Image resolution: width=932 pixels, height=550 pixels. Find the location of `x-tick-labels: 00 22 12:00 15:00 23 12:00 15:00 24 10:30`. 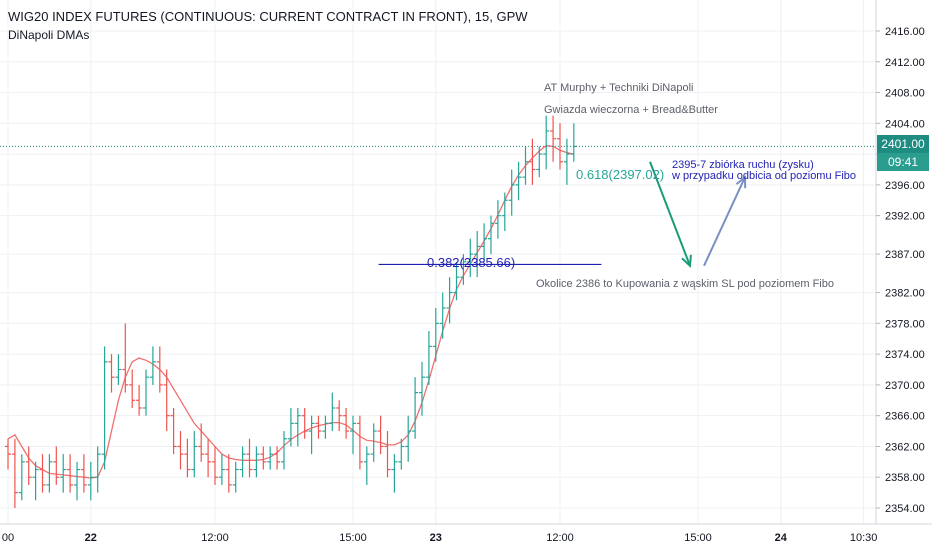

x-tick-labels: 00 22 12:00 15:00 23 12:00 15:00 24 10:30 is located at coordinates (439, 538).